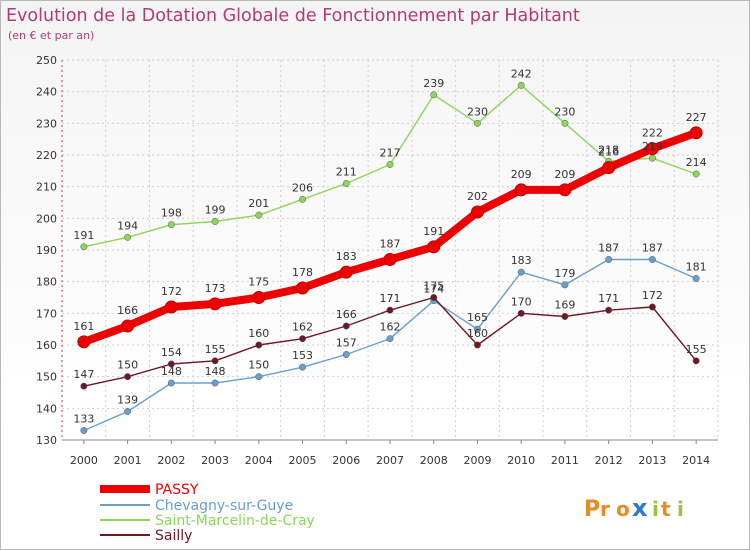 The height and width of the screenshot is (550, 750). What do you see at coordinates (564, 305) in the screenshot?
I see `data-label: 169` at bounding box center [564, 305].